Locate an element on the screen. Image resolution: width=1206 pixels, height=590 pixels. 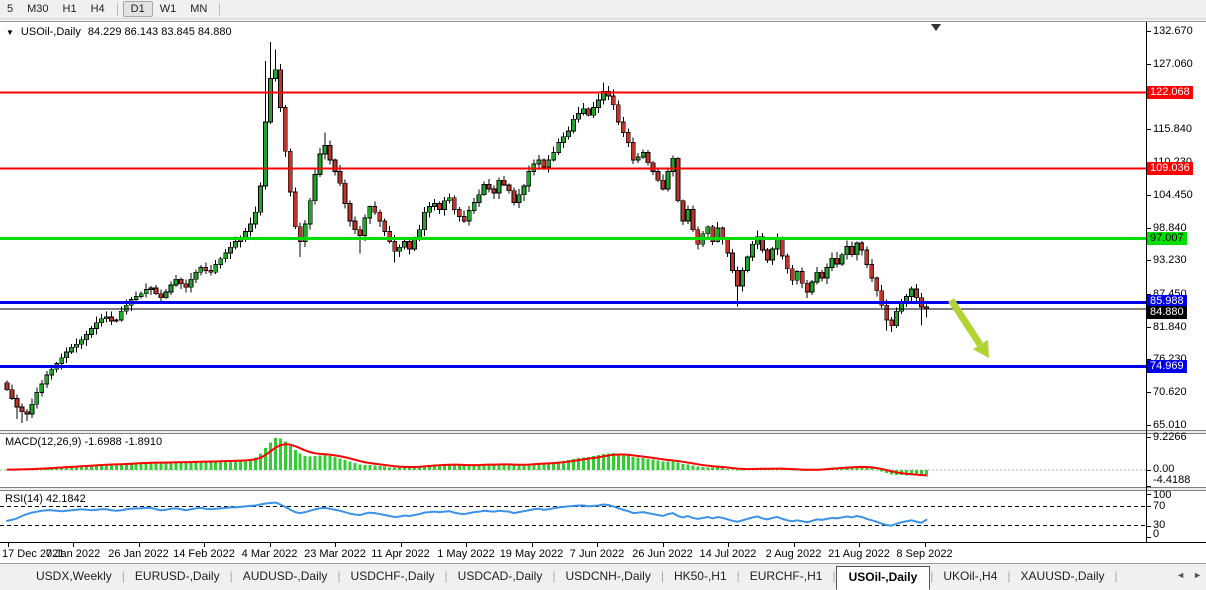
date-axis-label: 7 Jun 2022 is located at coordinates (597, 554).